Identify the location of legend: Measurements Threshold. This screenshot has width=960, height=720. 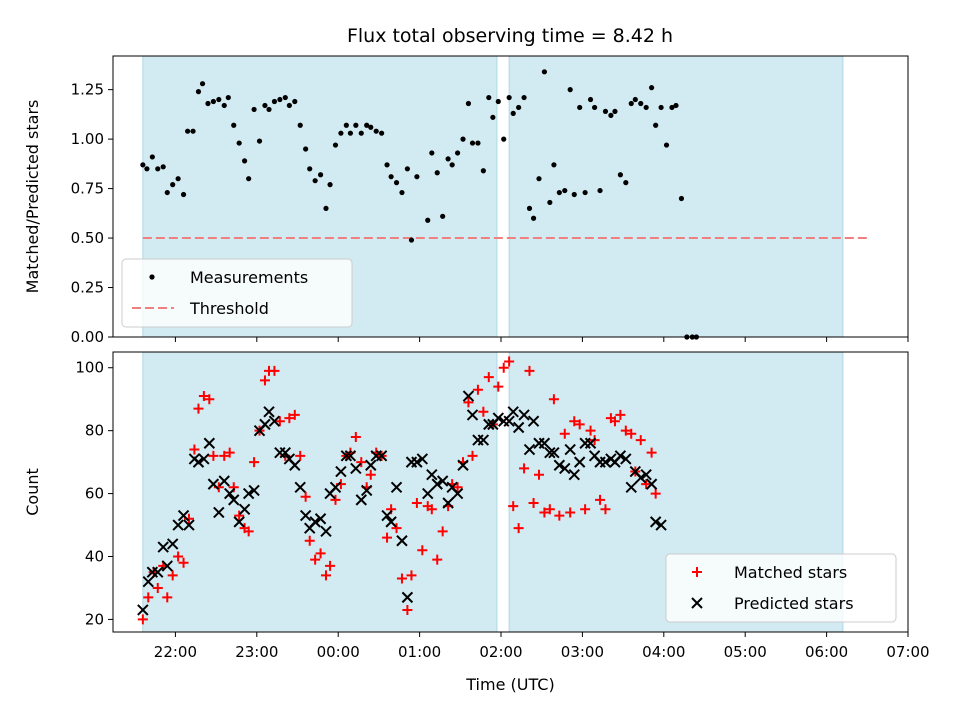
(237, 293).